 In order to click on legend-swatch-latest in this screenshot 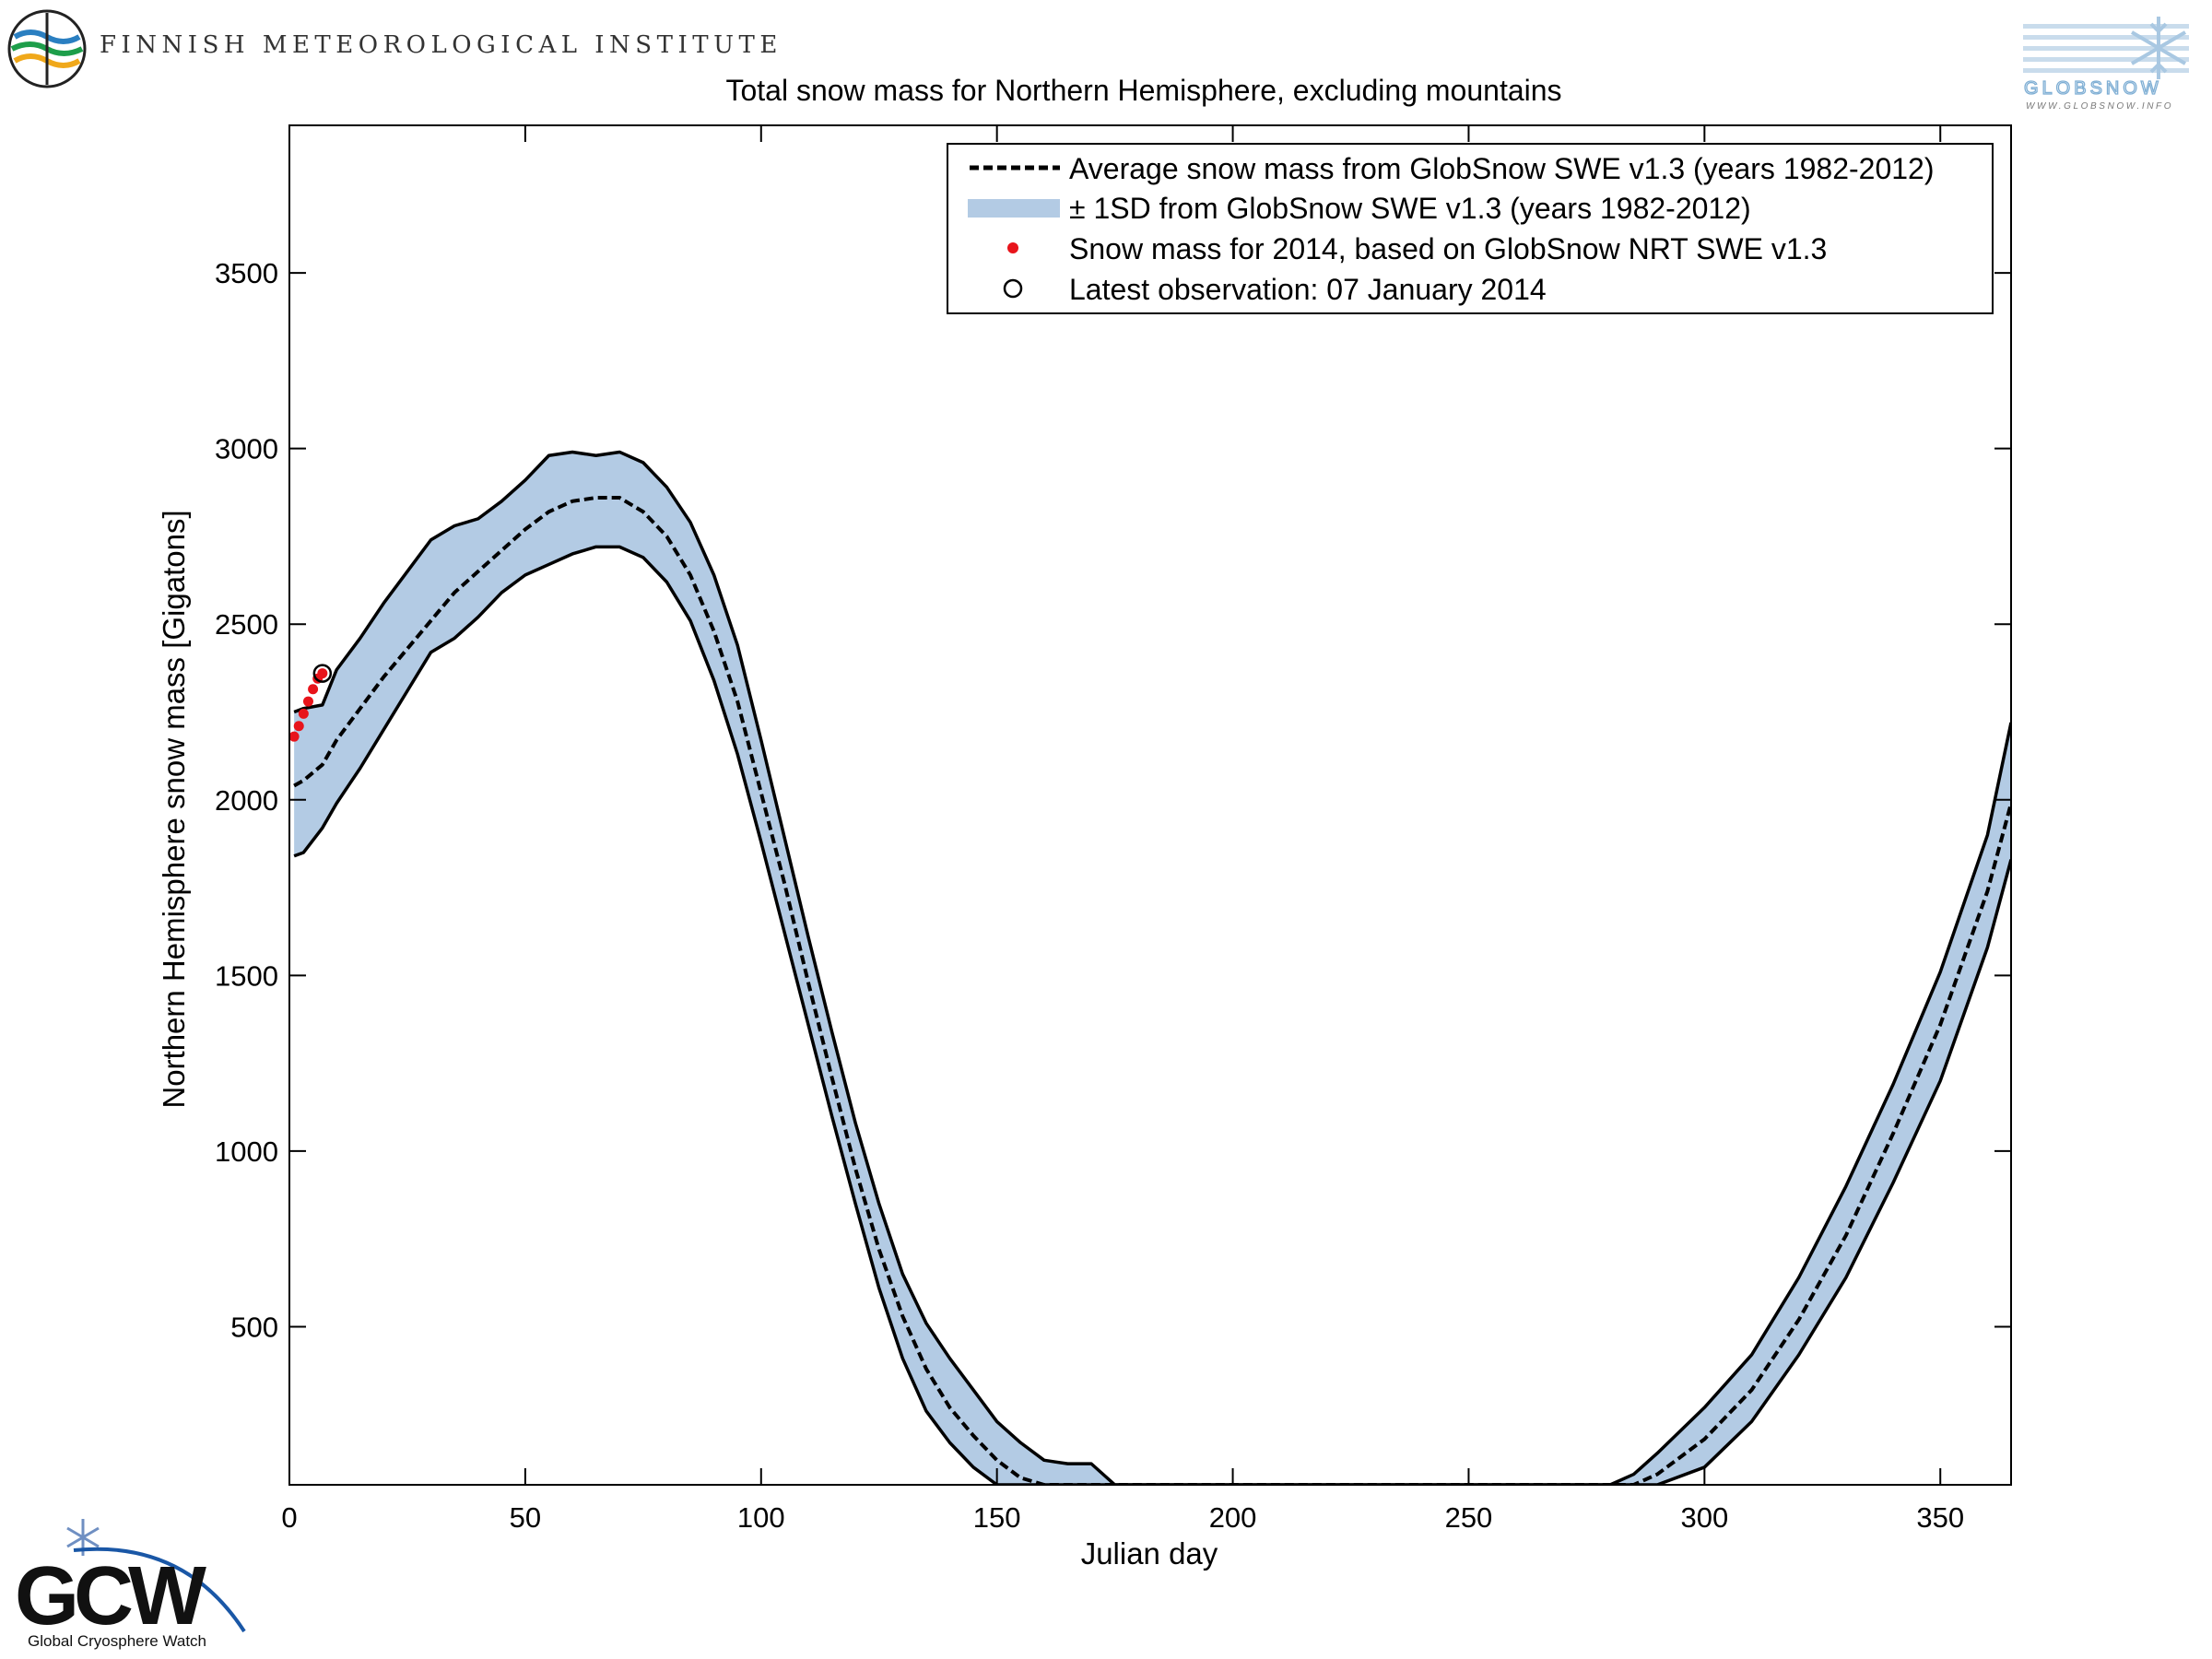, I will do `click(1013, 288)`.